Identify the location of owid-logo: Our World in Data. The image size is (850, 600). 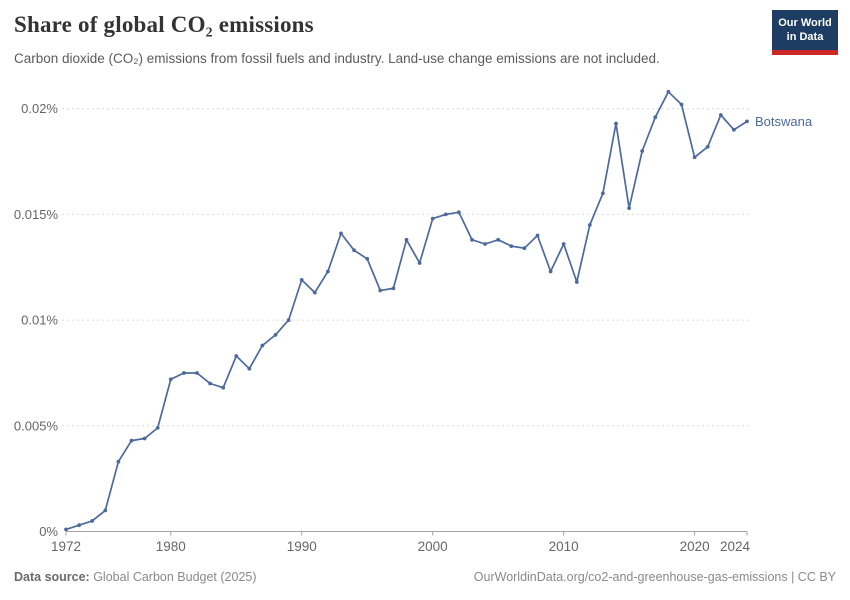
(805, 32).